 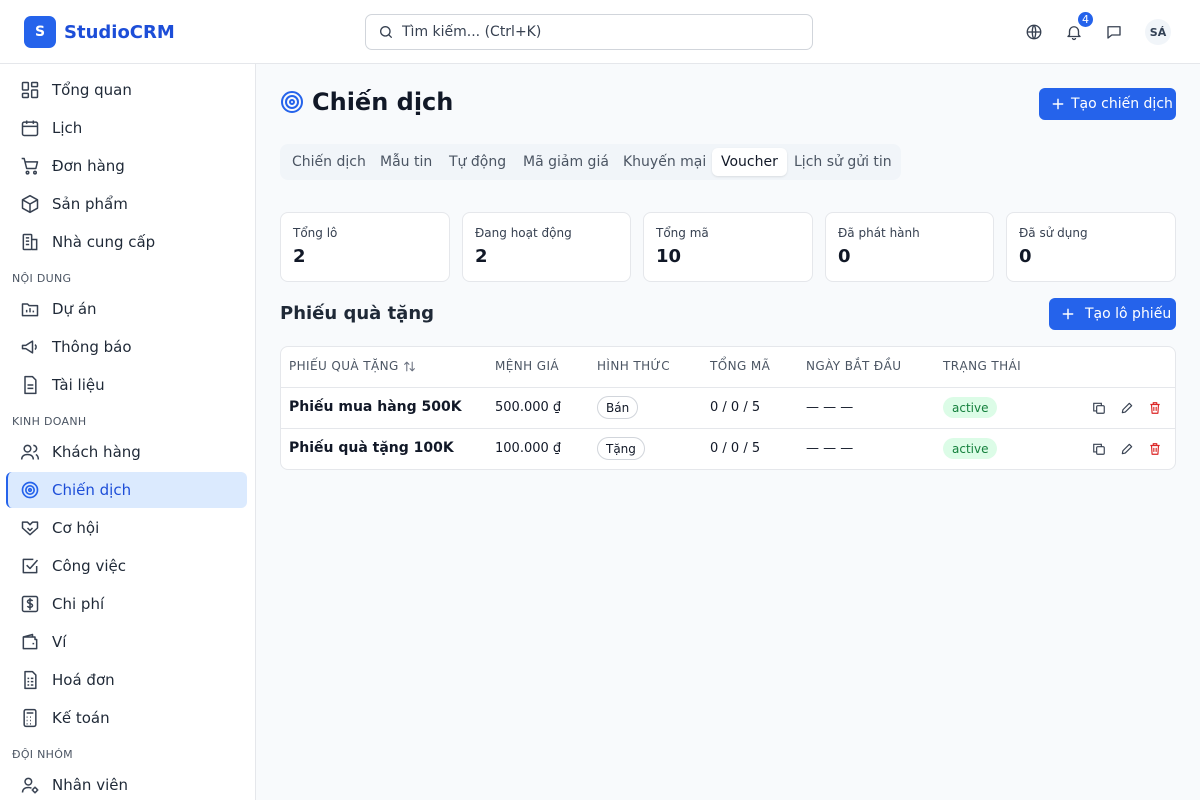 I want to click on stat-label: Đã phát hành, so click(x=879, y=233).